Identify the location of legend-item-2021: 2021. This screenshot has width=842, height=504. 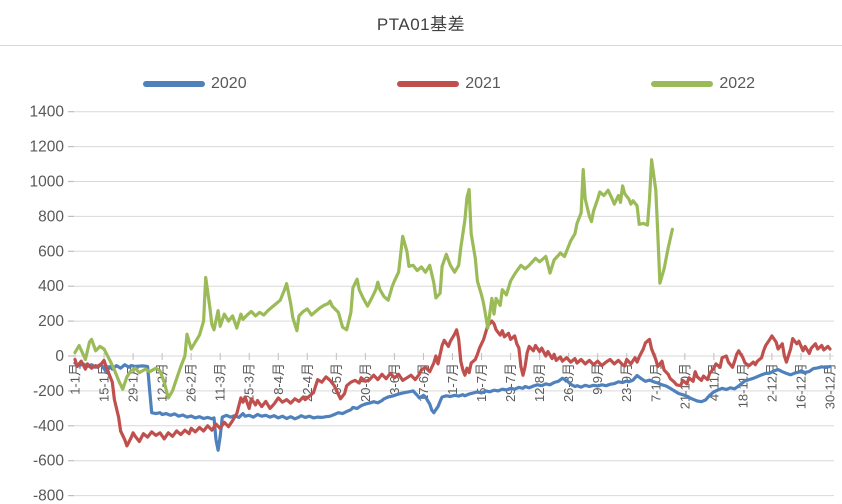
(449, 84).